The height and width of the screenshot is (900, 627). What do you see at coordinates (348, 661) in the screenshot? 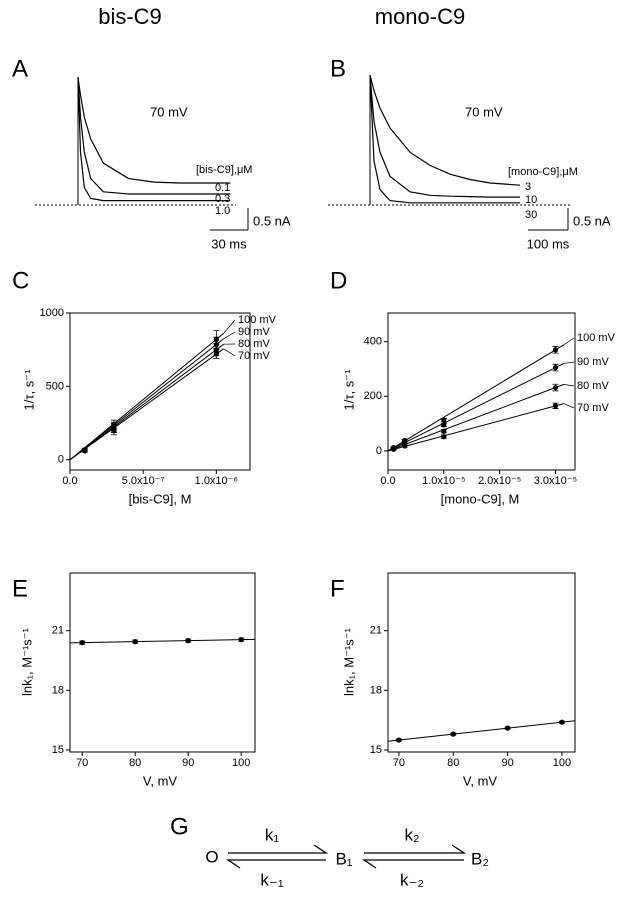
I see `y-axis-label: lnk₁, M⁻¹s⁻¹` at bounding box center [348, 661].